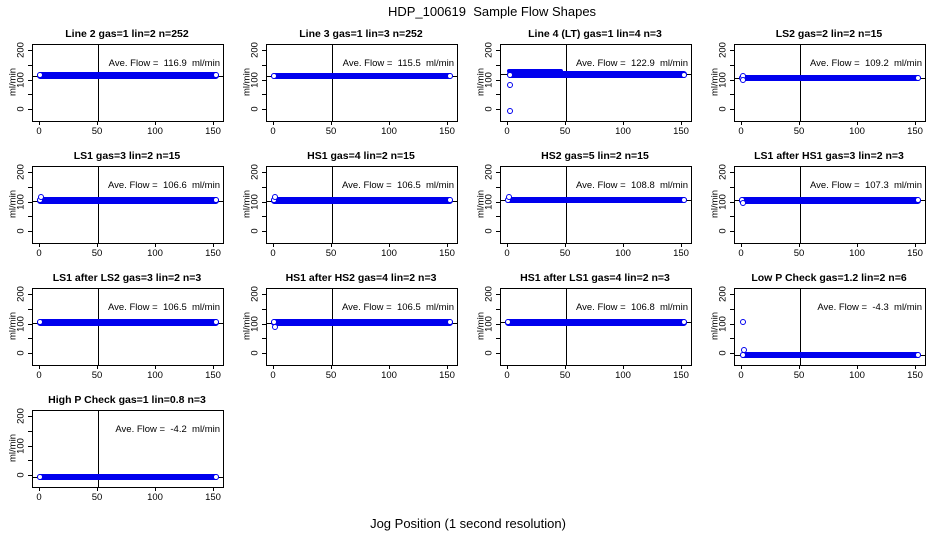  I want to click on x-axis-label: Jog Position (1 second resolution), so click(468, 523).